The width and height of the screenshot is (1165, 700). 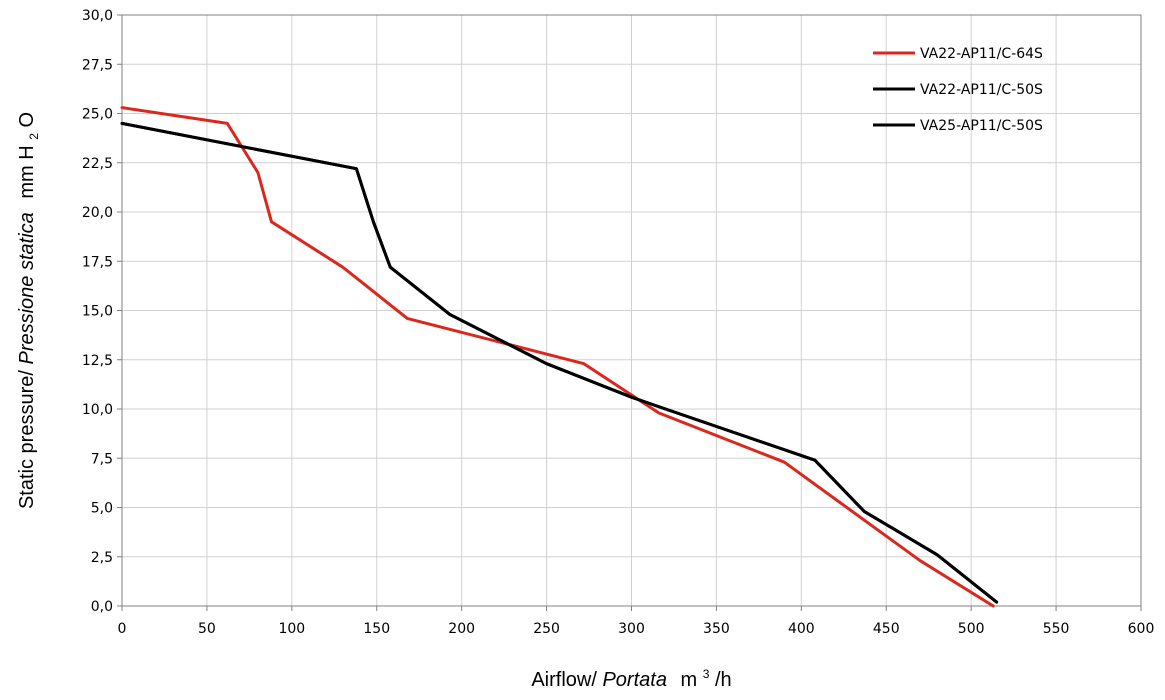 I want to click on x-tick-label: 300, so click(x=631, y=629).